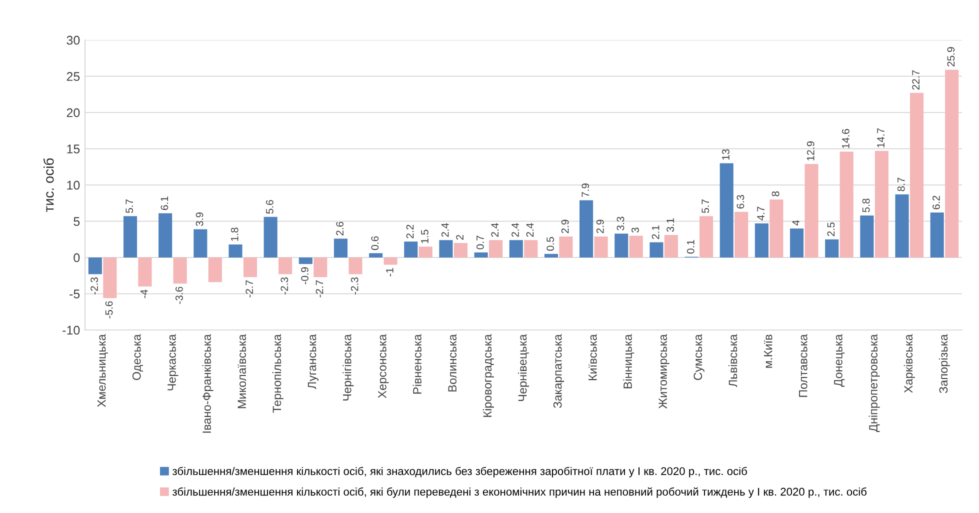 The image size is (979, 513). Describe the element at coordinates (909, 363) in the screenshot. I see `x-tick-label: Харківська` at that location.